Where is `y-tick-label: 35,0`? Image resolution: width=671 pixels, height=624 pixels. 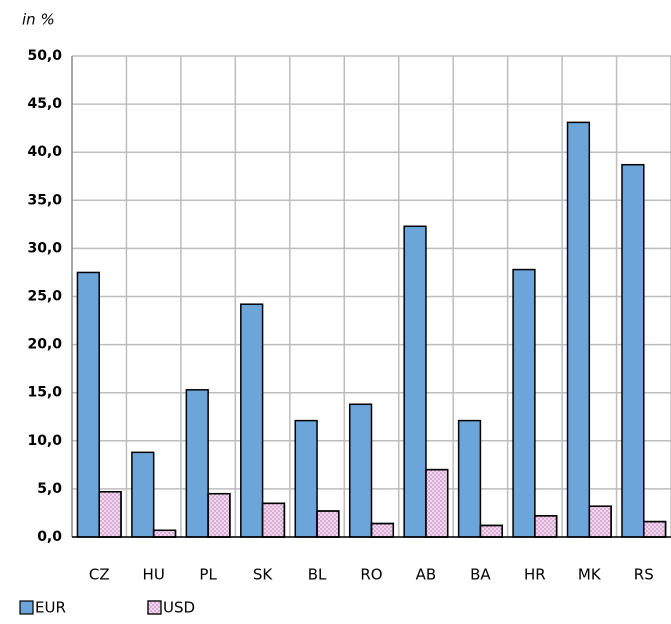
y-tick-label: 35,0 is located at coordinates (44, 200).